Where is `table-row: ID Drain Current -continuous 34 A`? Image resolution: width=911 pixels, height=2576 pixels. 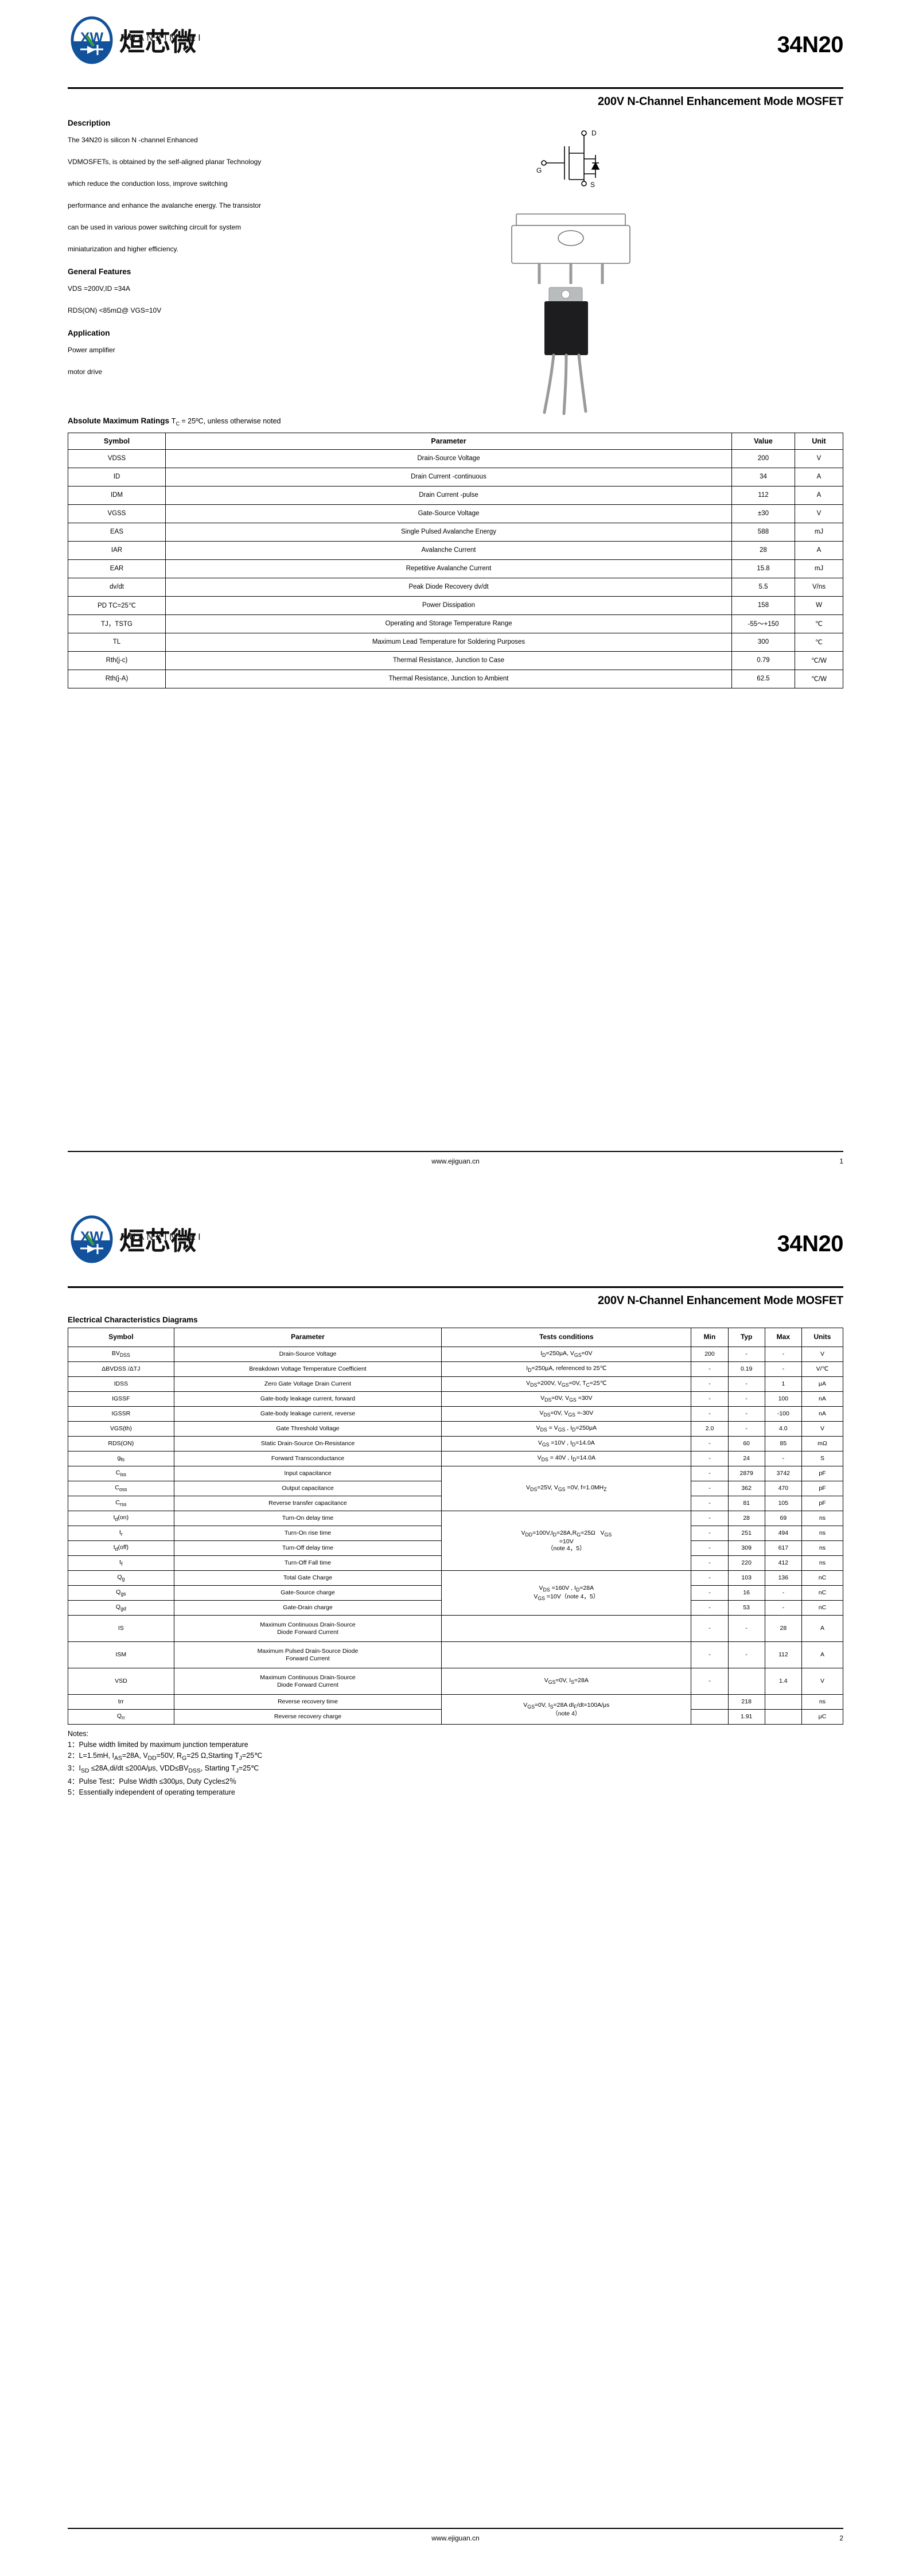 table-row: ID Drain Current -continuous 34 A is located at coordinates (455, 477).